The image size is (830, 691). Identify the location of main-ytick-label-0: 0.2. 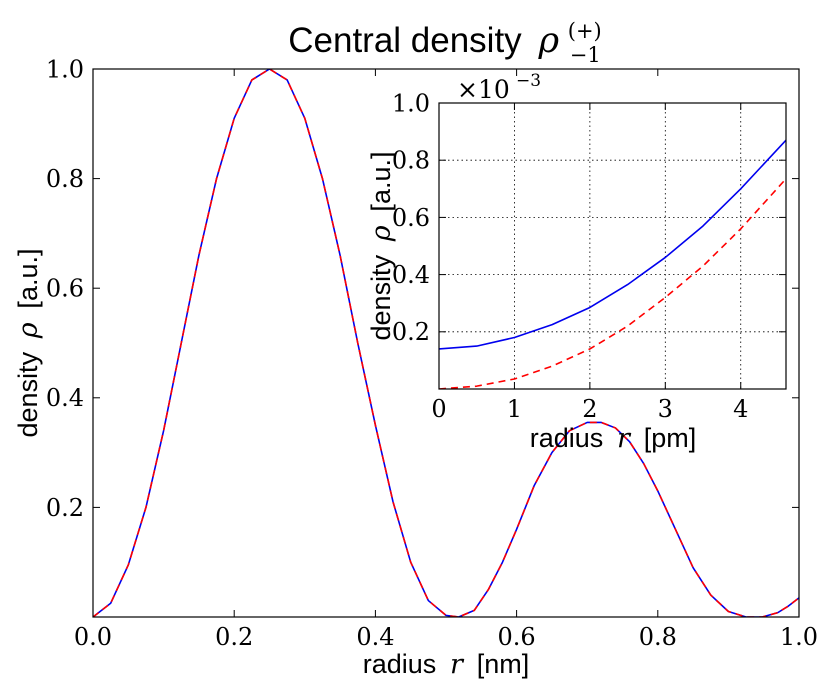
(65, 508).